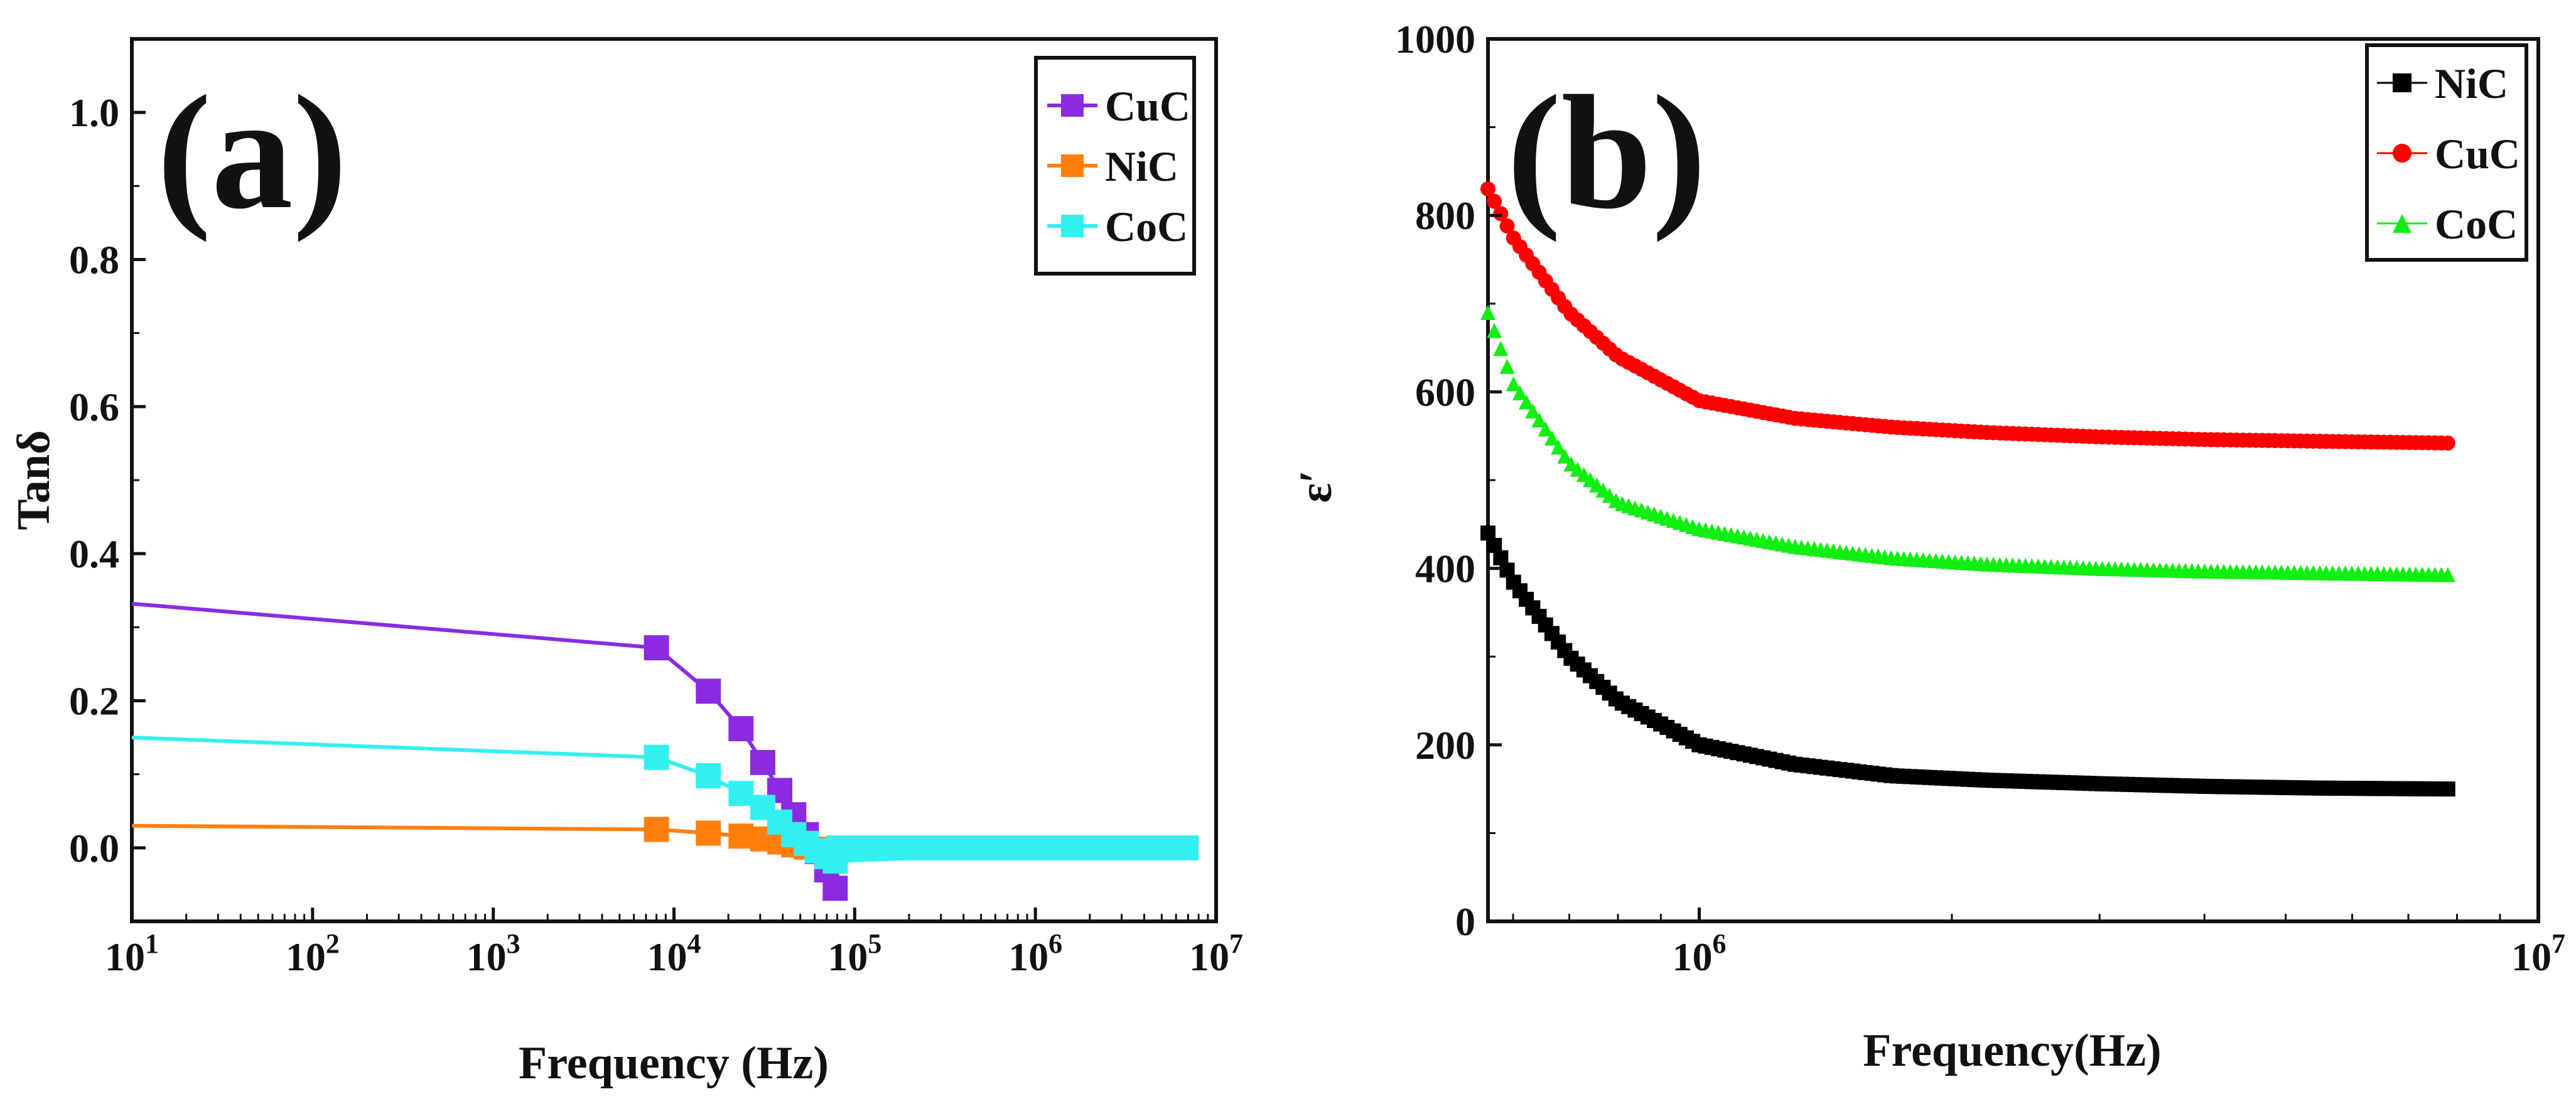  What do you see at coordinates (2402, 82) in the screenshot?
I see `panel-b-legend-marker-nic` at bounding box center [2402, 82].